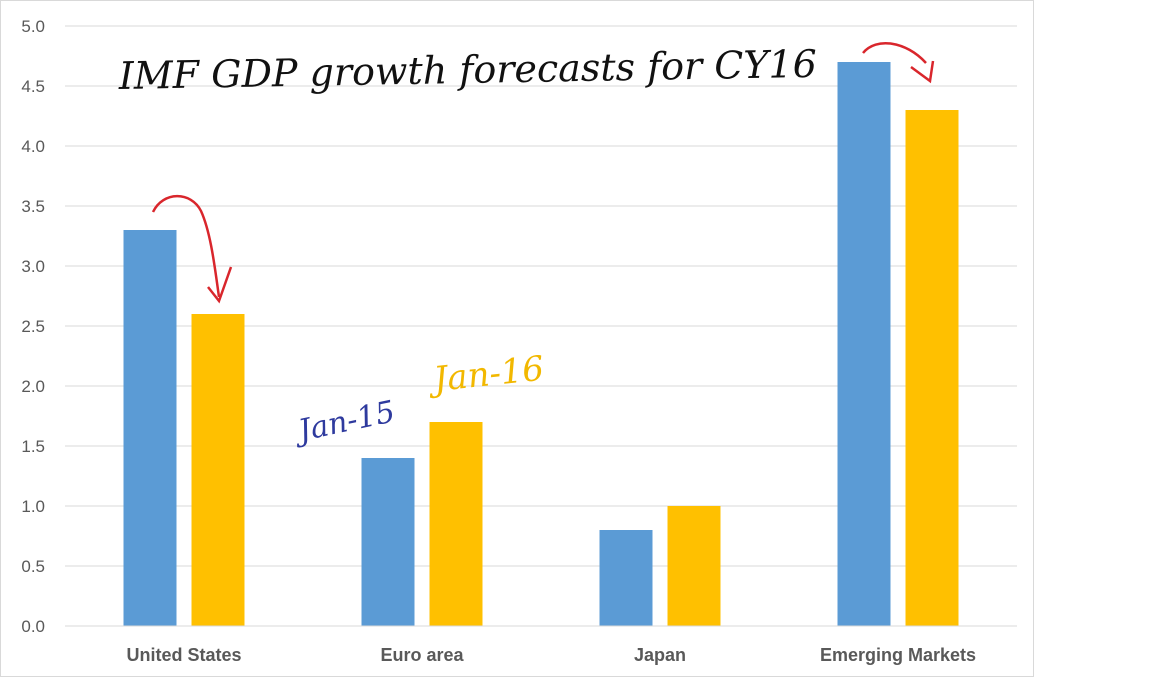  Describe the element at coordinates (922, 72) in the screenshot. I see `arrow-head-emerging-markets` at that location.